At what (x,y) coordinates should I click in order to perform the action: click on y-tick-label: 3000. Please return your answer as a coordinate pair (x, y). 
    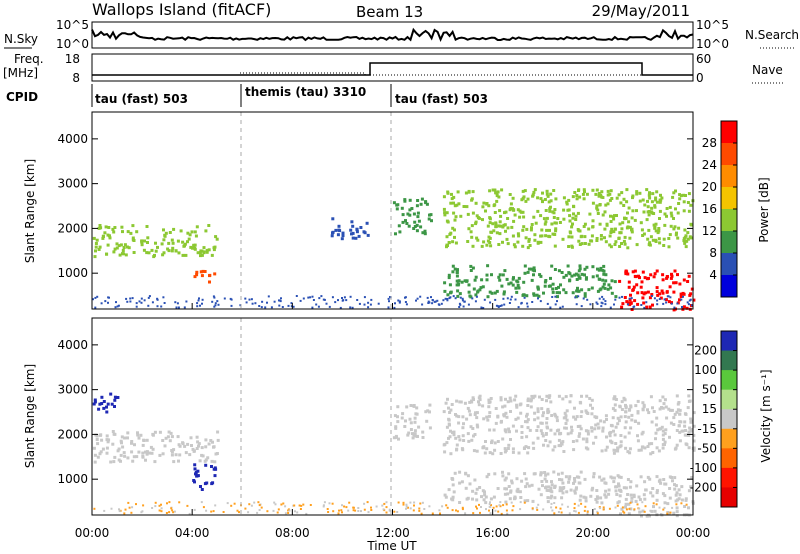
    Looking at the image, I should click on (72, 184).